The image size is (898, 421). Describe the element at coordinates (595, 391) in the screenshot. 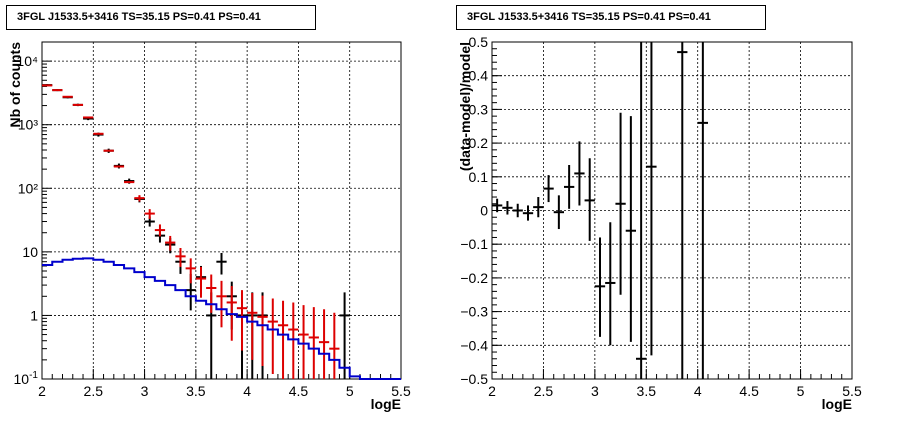

I see `panel1-x-tick-label: 3` at that location.